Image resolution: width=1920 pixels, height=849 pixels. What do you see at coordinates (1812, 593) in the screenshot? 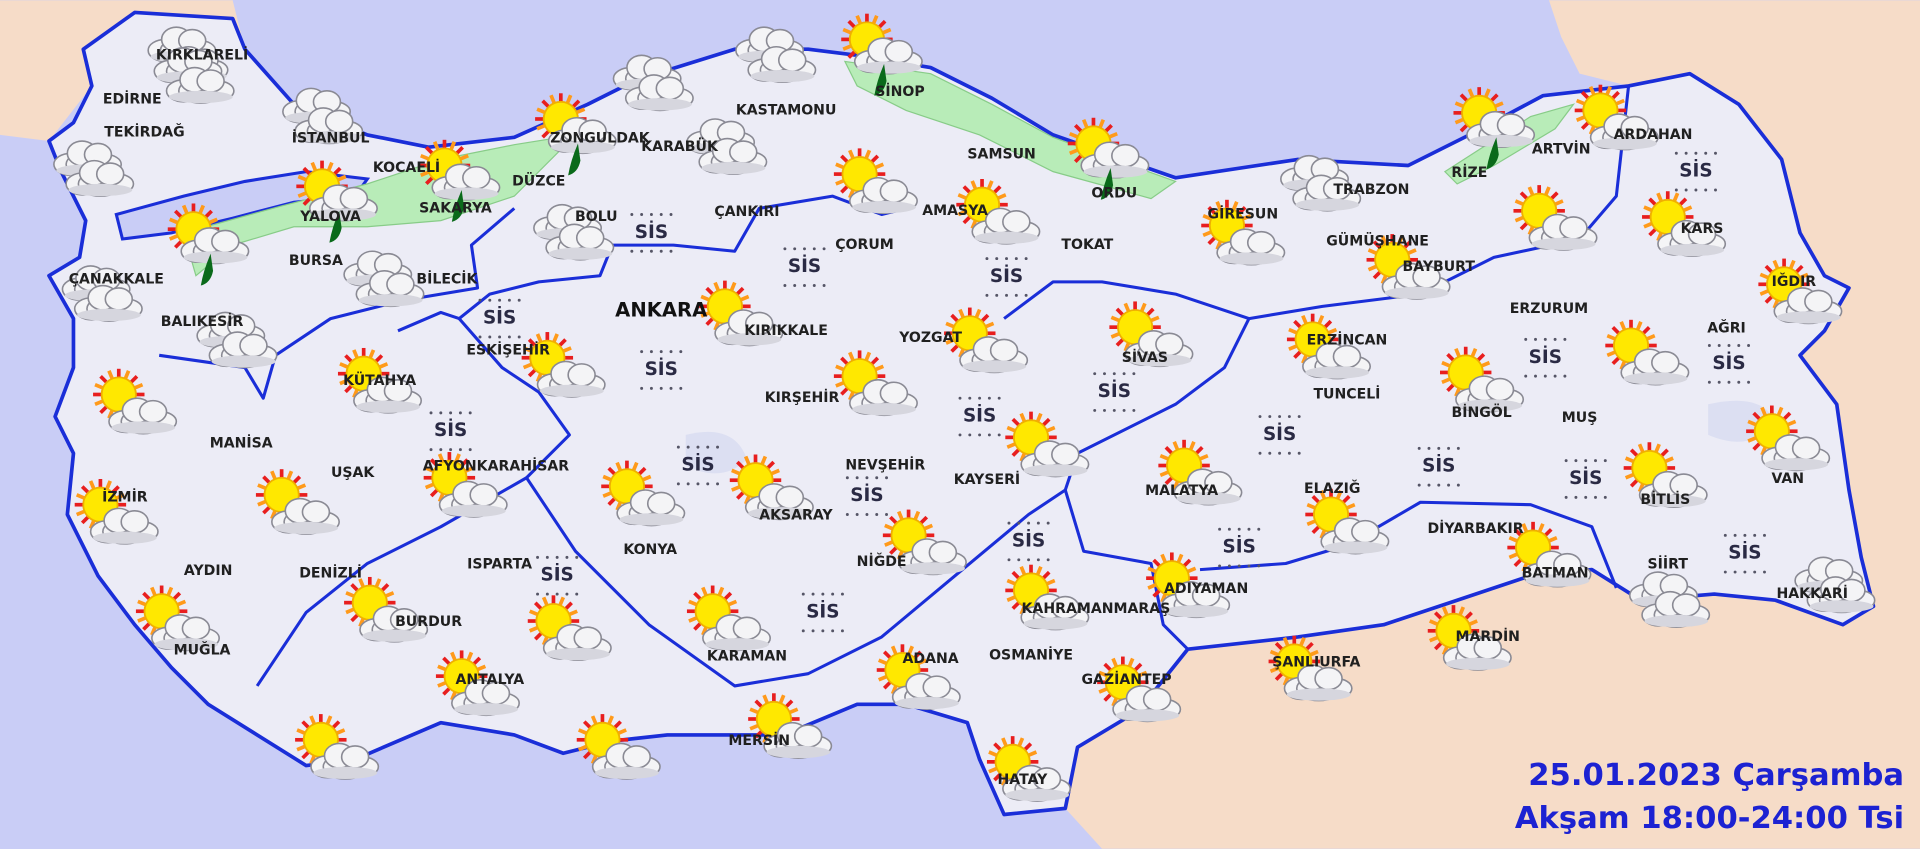
I see `city-label: HAKKARİ` at bounding box center [1812, 593].